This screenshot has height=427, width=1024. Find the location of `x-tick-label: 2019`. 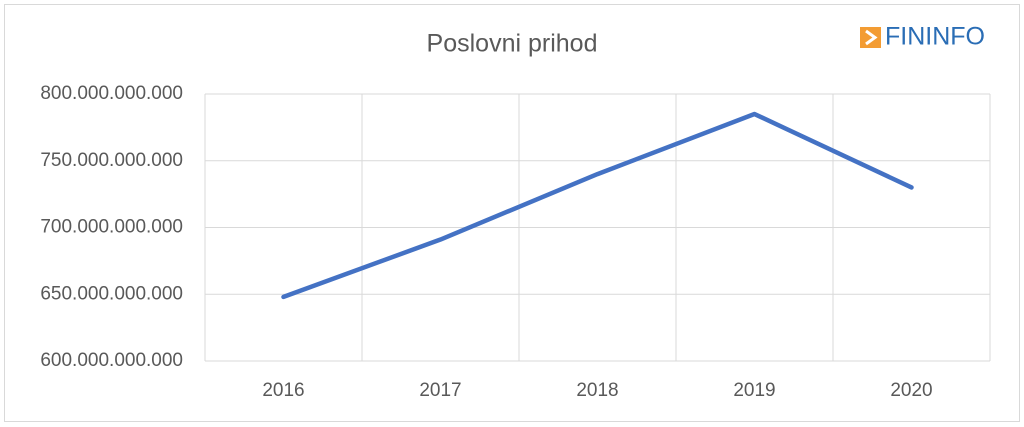

x-tick-label: 2019 is located at coordinates (754, 390).